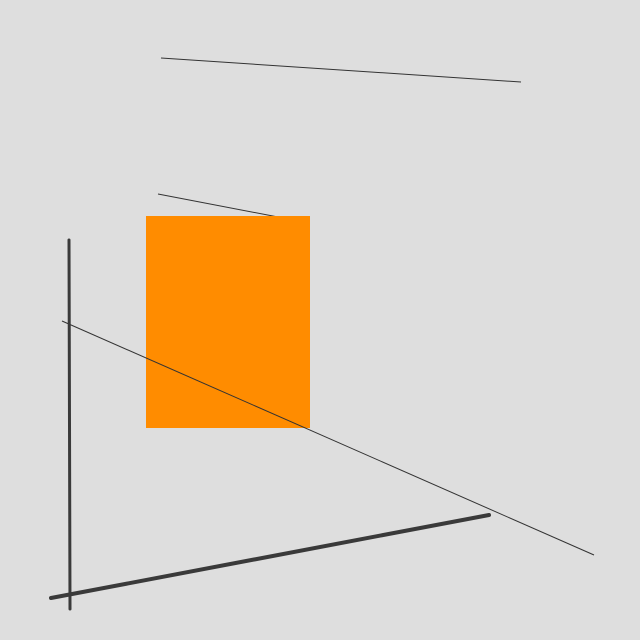 Image resolution: width=640 pixels, height=640 pixels. I want to click on orange-rectangle, so click(228, 322).